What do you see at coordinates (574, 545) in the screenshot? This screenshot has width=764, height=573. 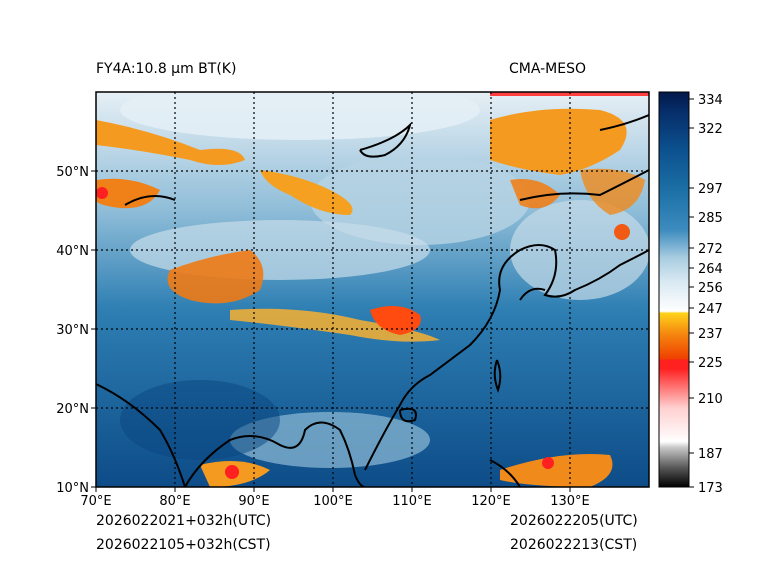 I see `valid-time-cst: 2026022213(CST)` at bounding box center [574, 545].